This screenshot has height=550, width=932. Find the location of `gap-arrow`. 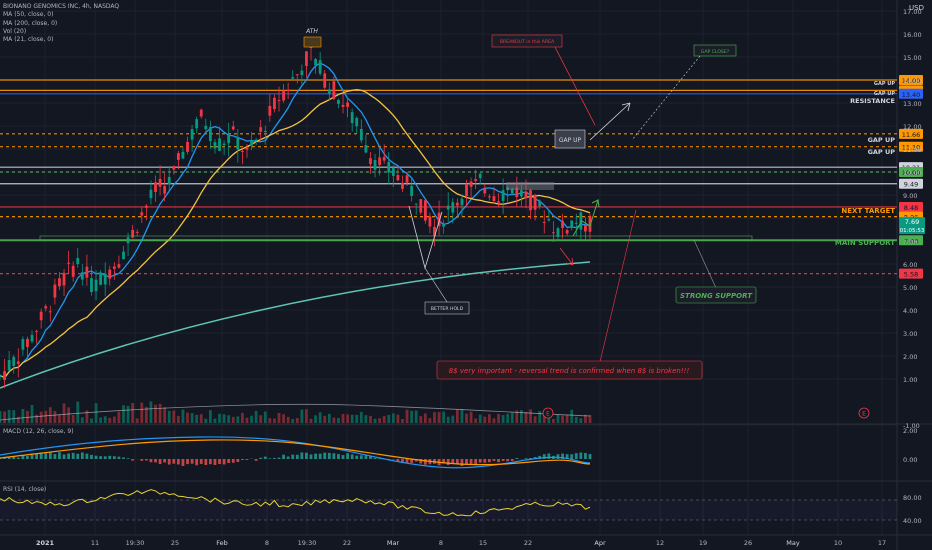

gap-arrow is located at coordinates (610, 121).